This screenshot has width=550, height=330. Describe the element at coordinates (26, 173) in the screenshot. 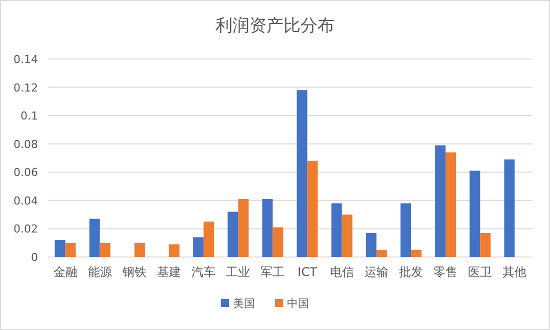

I see `y-tick-label: 0.06` at that location.